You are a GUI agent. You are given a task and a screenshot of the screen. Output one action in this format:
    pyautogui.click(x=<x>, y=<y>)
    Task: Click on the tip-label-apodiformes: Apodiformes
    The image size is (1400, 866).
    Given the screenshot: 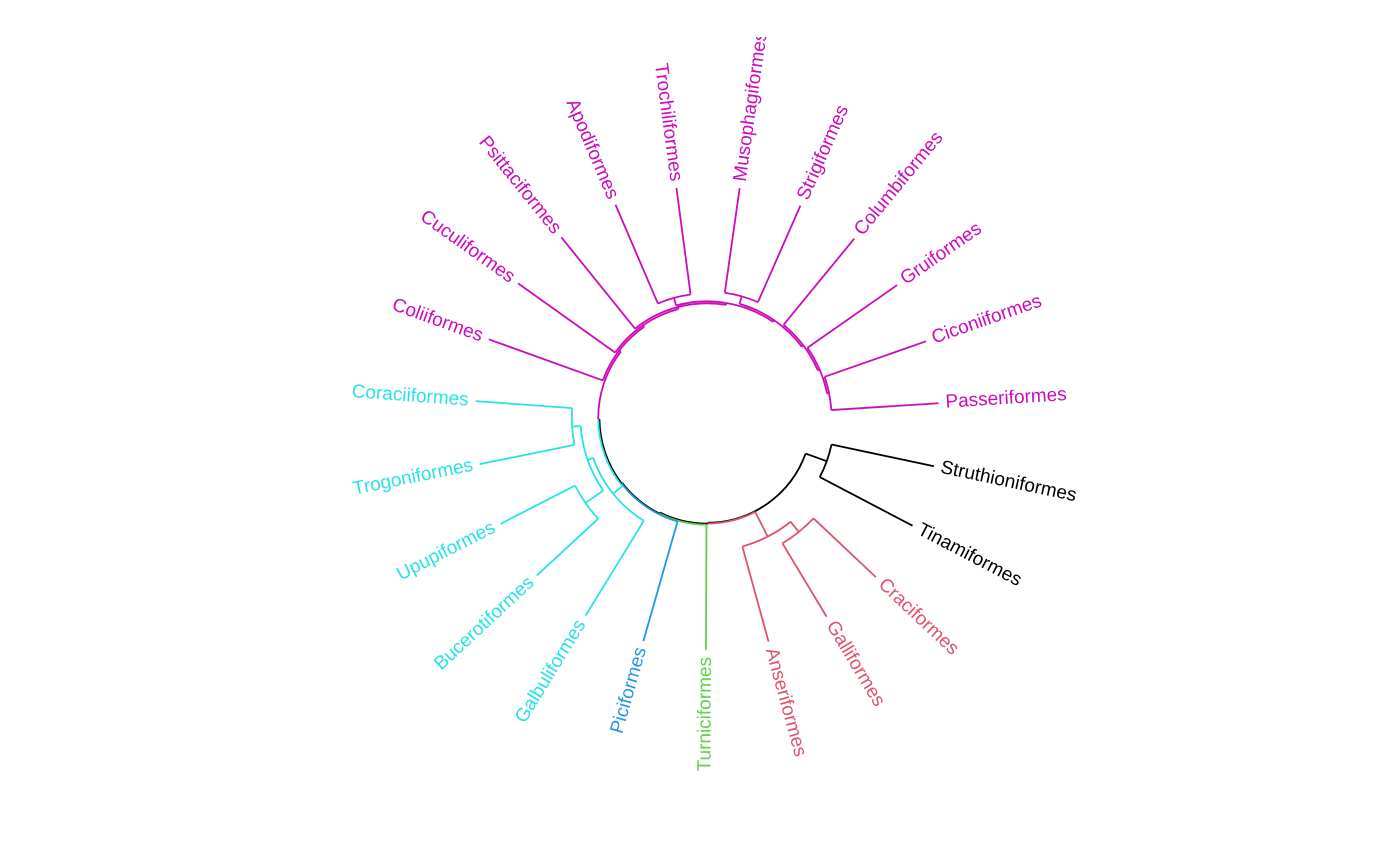 What is the action you would take?
    pyautogui.click(x=592, y=149)
    